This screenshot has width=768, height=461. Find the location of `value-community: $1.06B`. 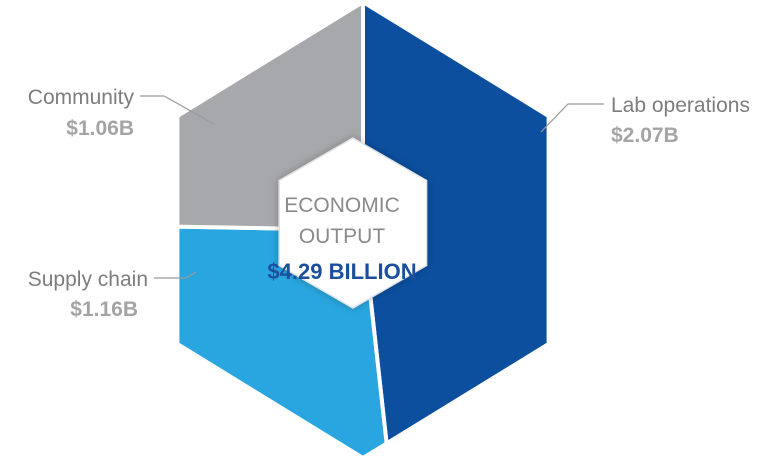

value-community: $1.06B is located at coordinates (100, 128).